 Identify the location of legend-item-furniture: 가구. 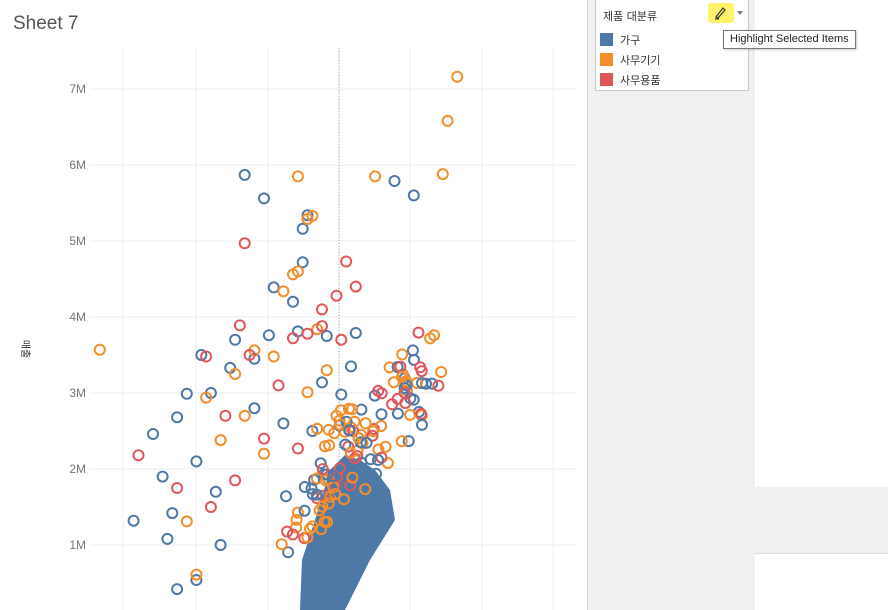
(670, 39).